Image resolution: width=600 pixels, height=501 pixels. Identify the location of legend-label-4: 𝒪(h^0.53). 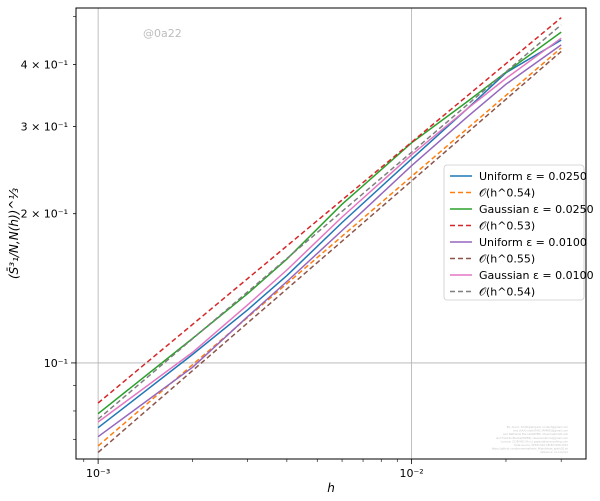
(507, 226).